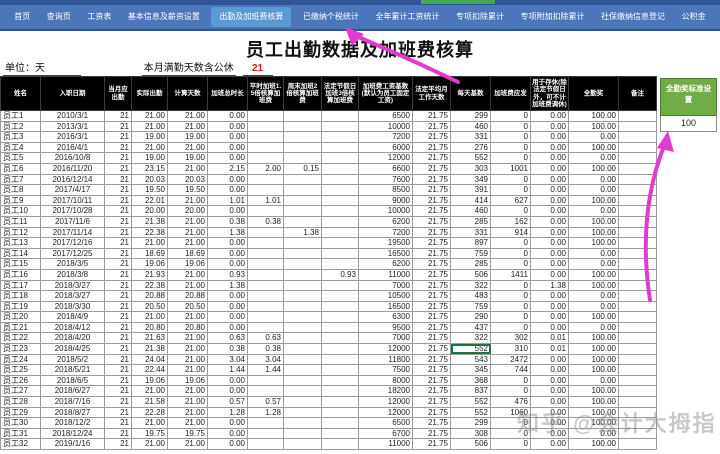  Describe the element at coordinates (470, 391) in the screenshot. I see `cell: 837` at that location.